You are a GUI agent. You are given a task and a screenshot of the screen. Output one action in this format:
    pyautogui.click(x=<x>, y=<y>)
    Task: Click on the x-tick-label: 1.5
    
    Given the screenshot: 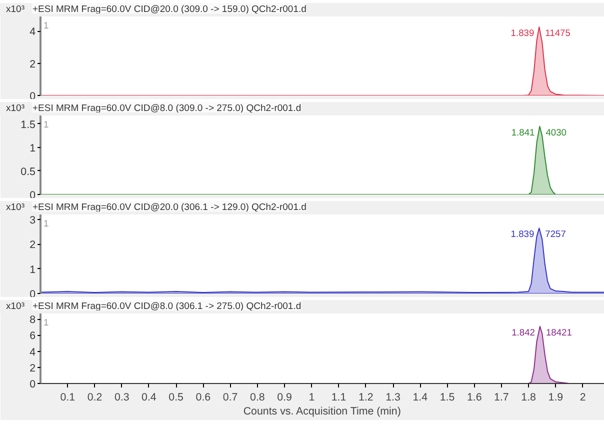 What is the action you would take?
    pyautogui.click(x=447, y=398)
    